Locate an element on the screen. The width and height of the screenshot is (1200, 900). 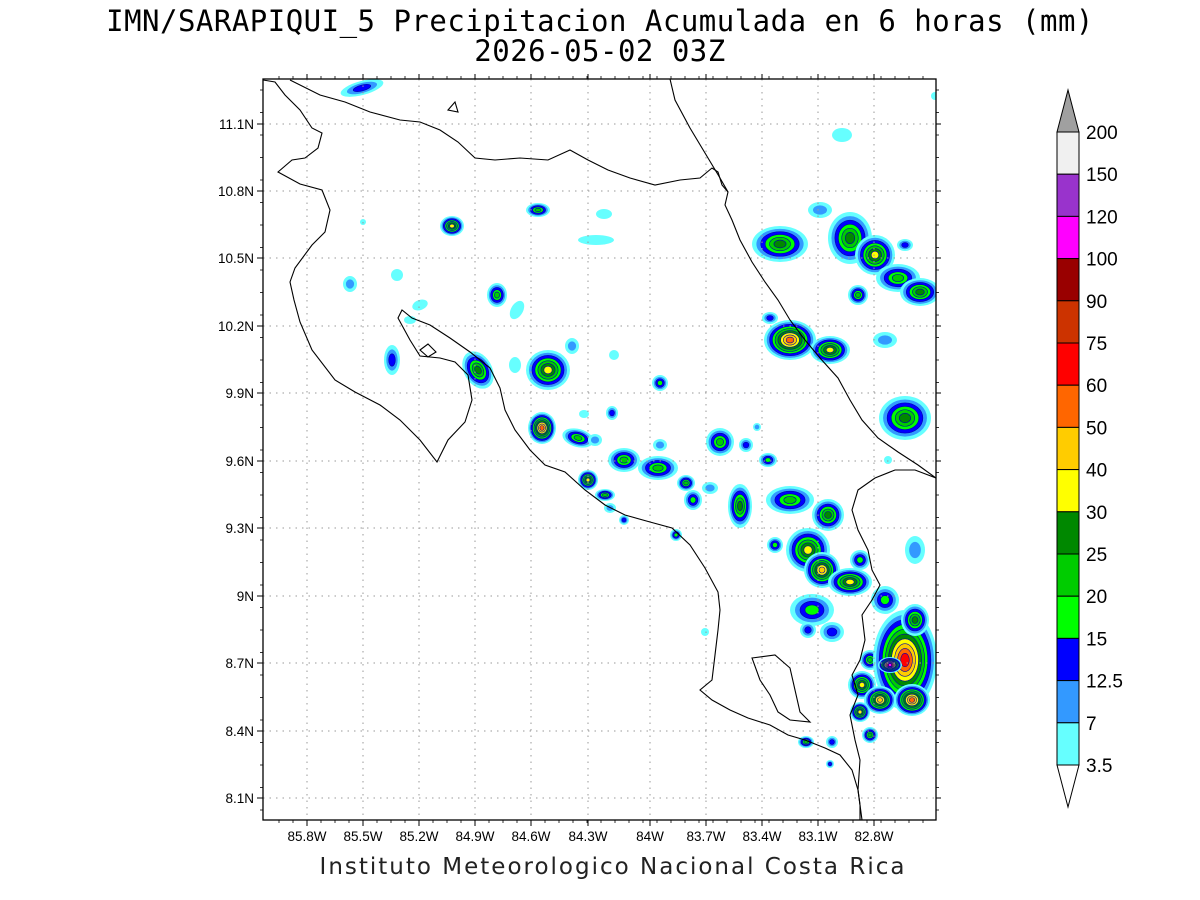
lon-tick-label: 83.4W is located at coordinates (761, 836).